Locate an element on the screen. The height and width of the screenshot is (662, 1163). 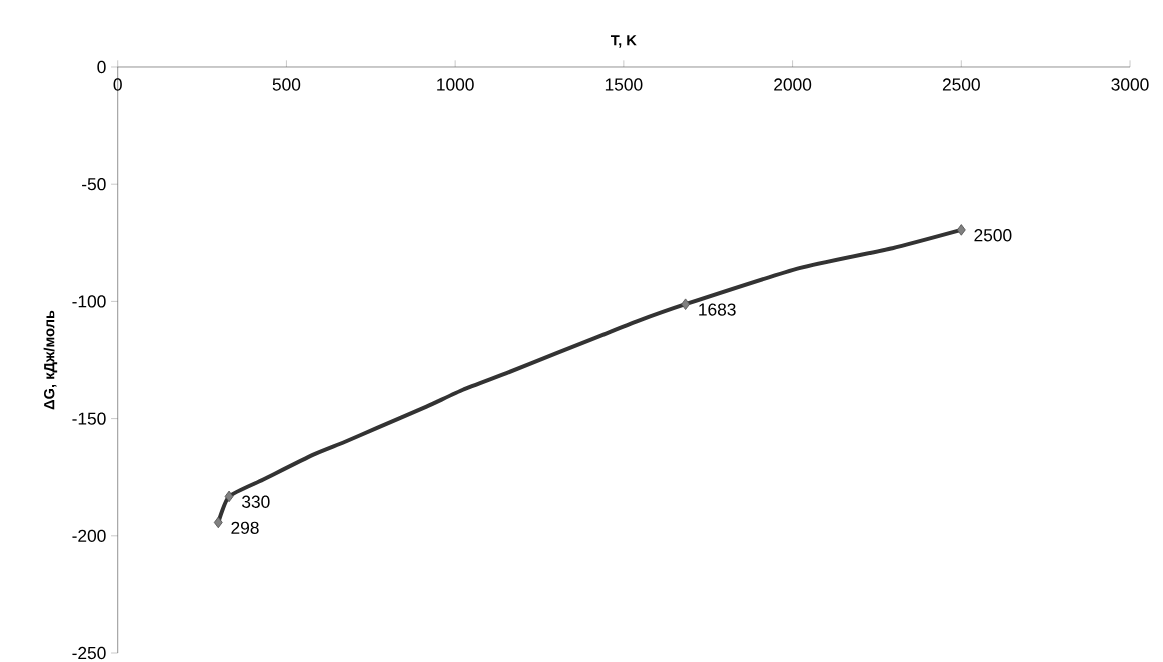
x-axis-title: T, K is located at coordinates (624, 41).